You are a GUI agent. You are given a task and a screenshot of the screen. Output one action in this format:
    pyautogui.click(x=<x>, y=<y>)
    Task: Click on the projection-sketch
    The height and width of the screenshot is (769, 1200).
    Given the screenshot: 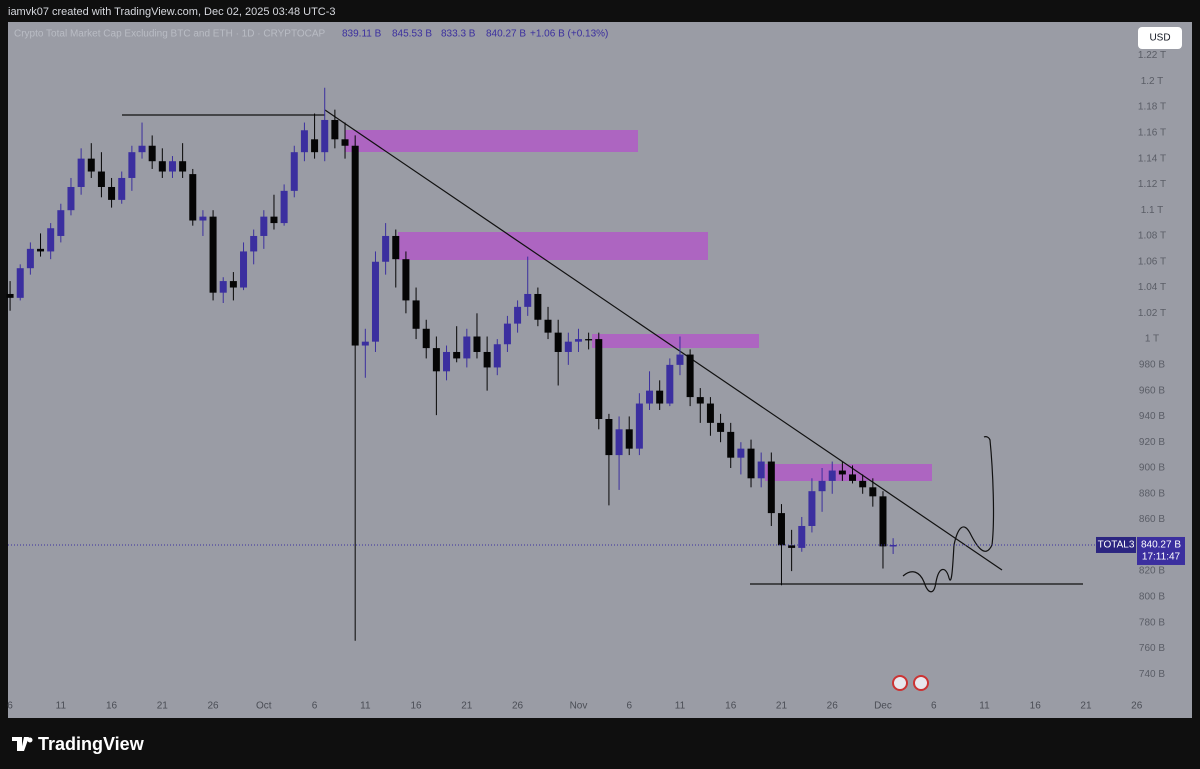 What is the action you would take?
    pyautogui.click(x=948, y=514)
    